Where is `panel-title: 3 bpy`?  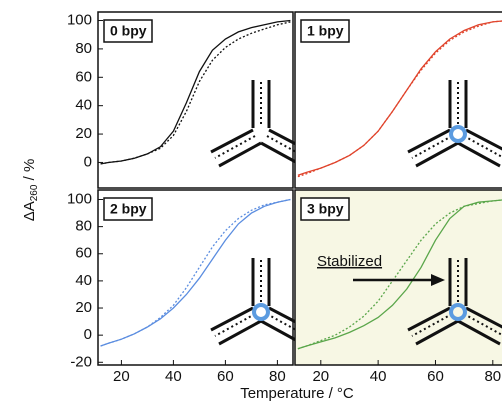 panel-title: 3 bpy is located at coordinates (325, 209).